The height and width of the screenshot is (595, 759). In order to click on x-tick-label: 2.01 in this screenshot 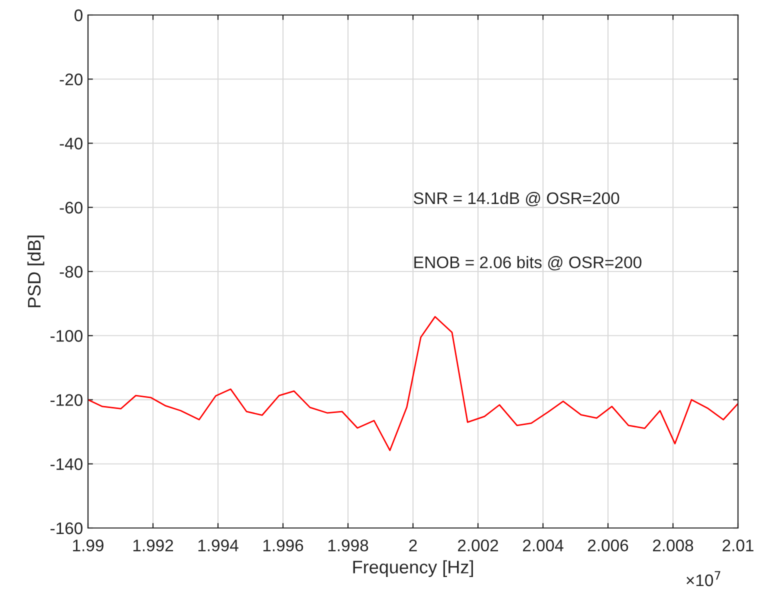, I will do `click(738, 546)`.